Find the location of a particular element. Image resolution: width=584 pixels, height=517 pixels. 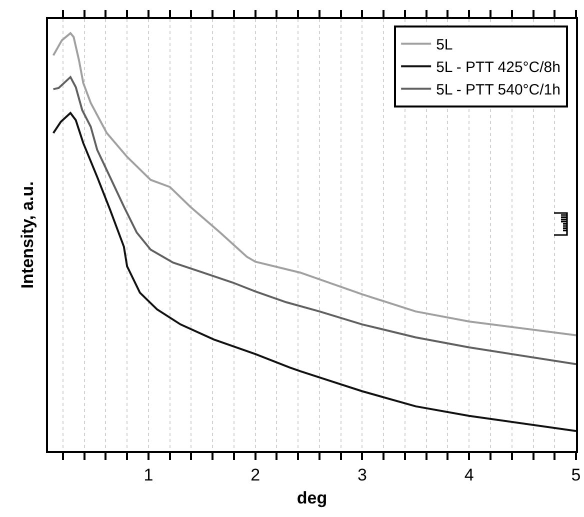

x-tick-label: 5 is located at coordinates (576, 474).